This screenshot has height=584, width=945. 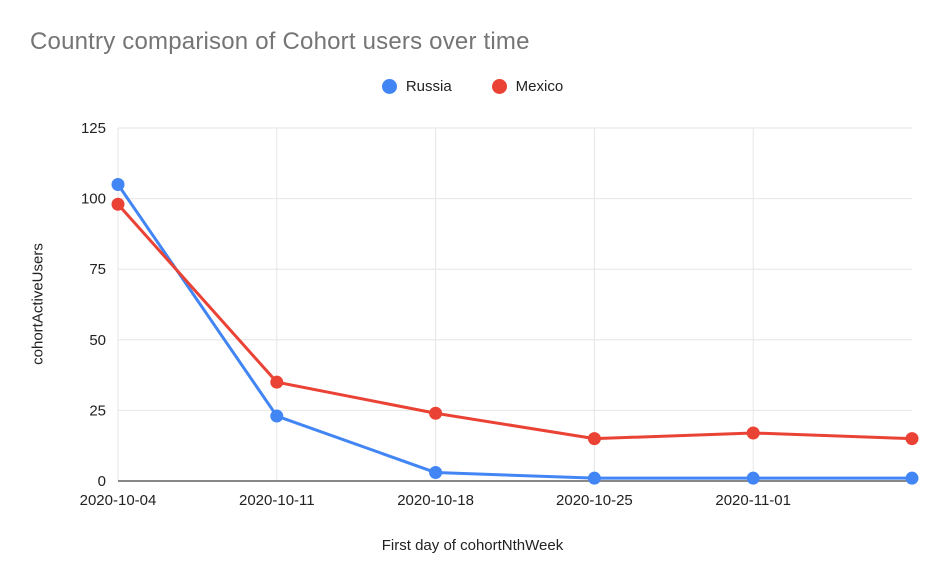 I want to click on legend-item-russia: Russia, so click(x=416, y=86).